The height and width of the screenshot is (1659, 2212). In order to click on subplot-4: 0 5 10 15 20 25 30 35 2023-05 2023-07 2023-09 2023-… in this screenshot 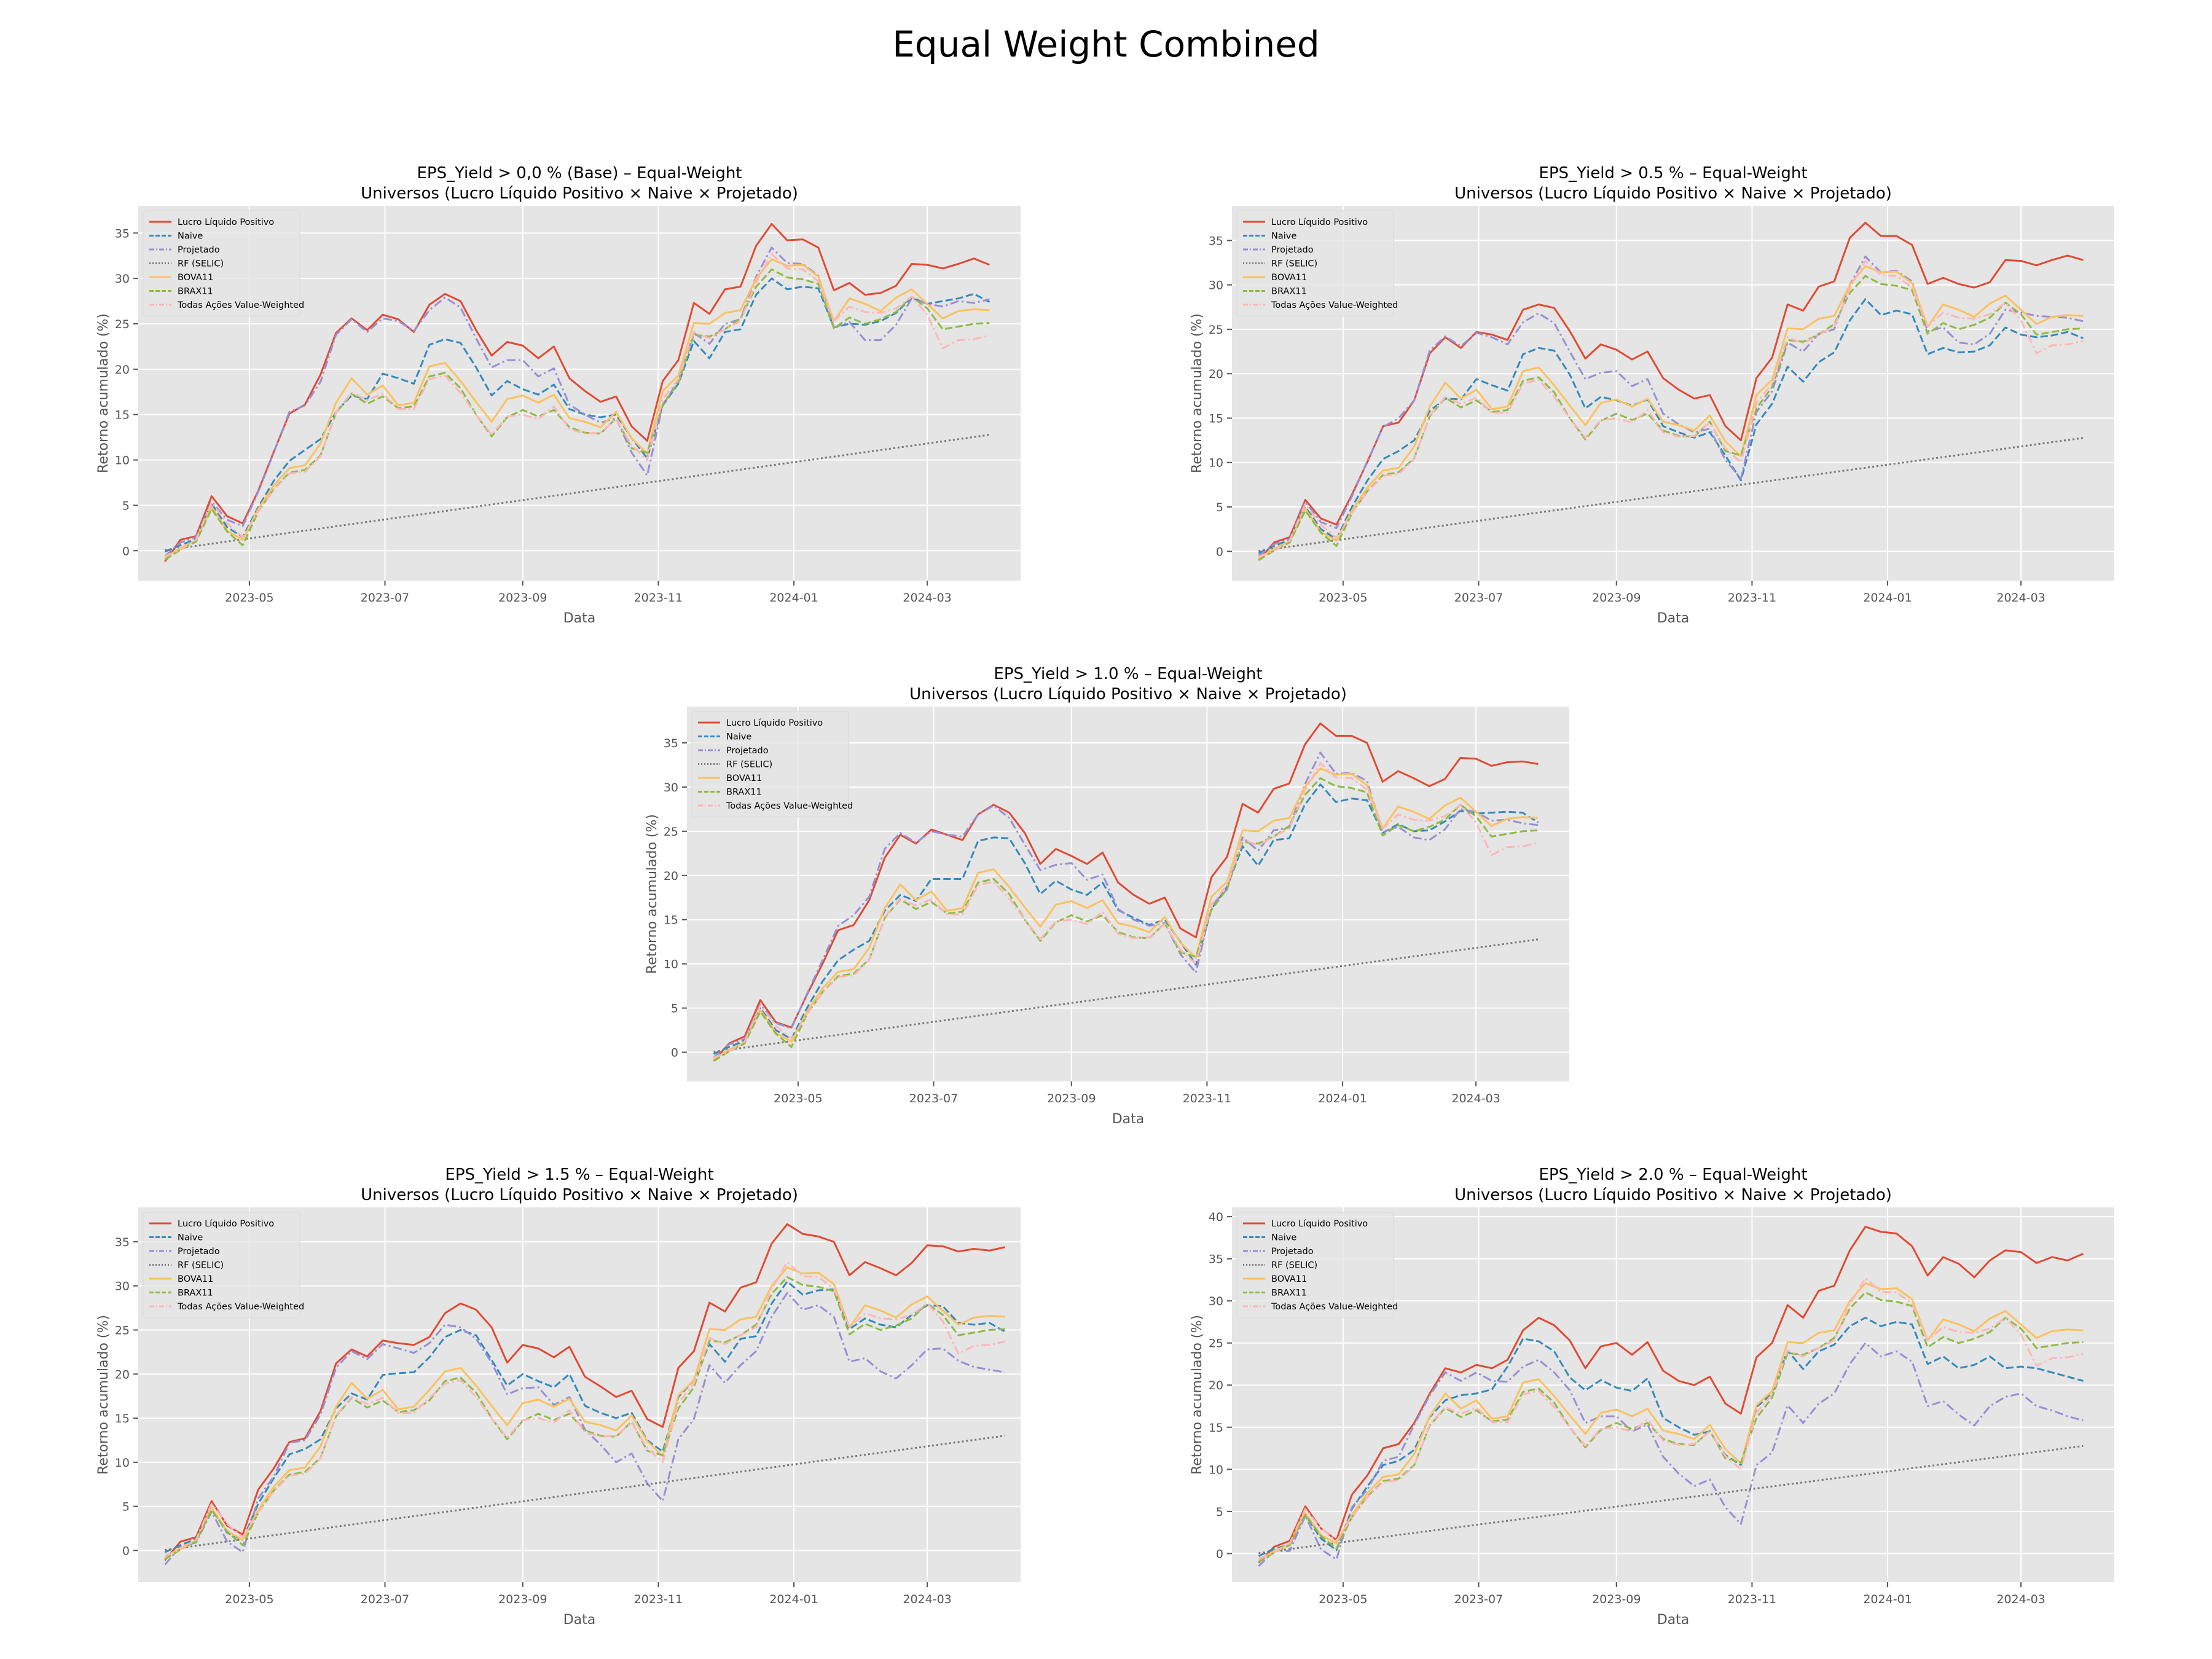, I will do `click(558, 1397)`.